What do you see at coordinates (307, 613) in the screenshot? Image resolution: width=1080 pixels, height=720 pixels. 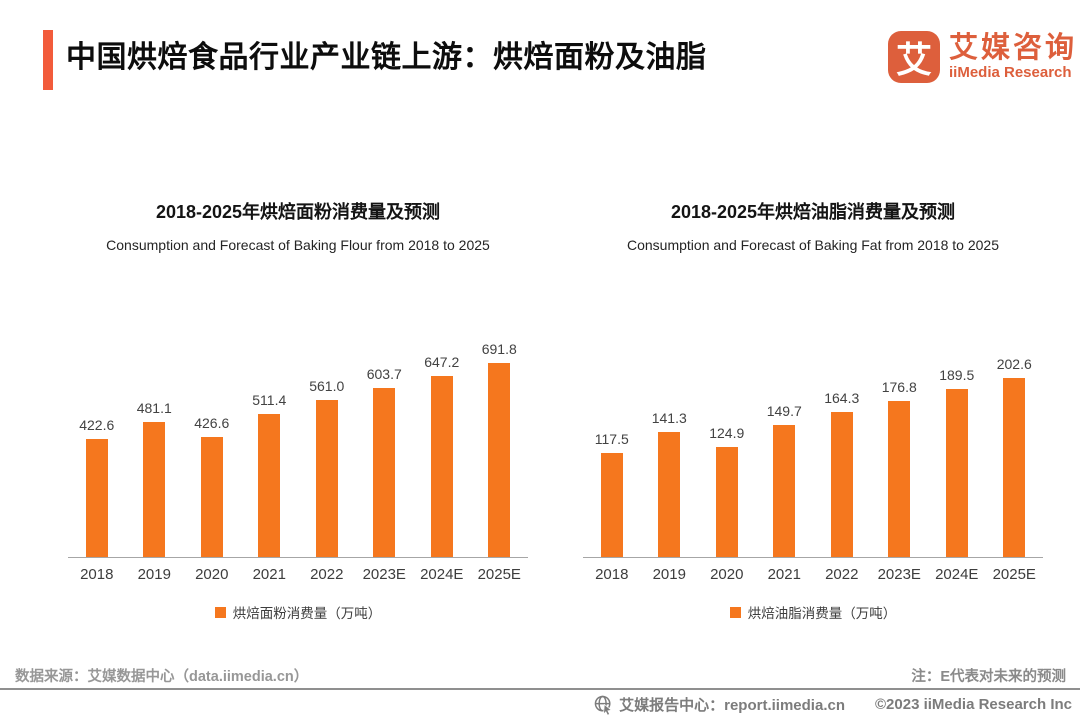 I see `legend-label: 烘焙面粉消费量（万吨）` at bounding box center [307, 613].